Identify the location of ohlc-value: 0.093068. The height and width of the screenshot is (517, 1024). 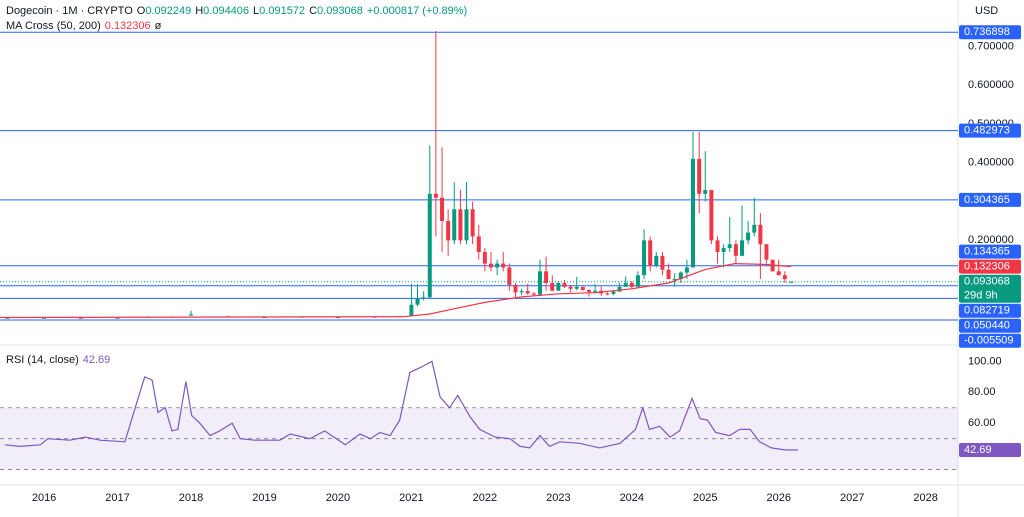
(340, 11).